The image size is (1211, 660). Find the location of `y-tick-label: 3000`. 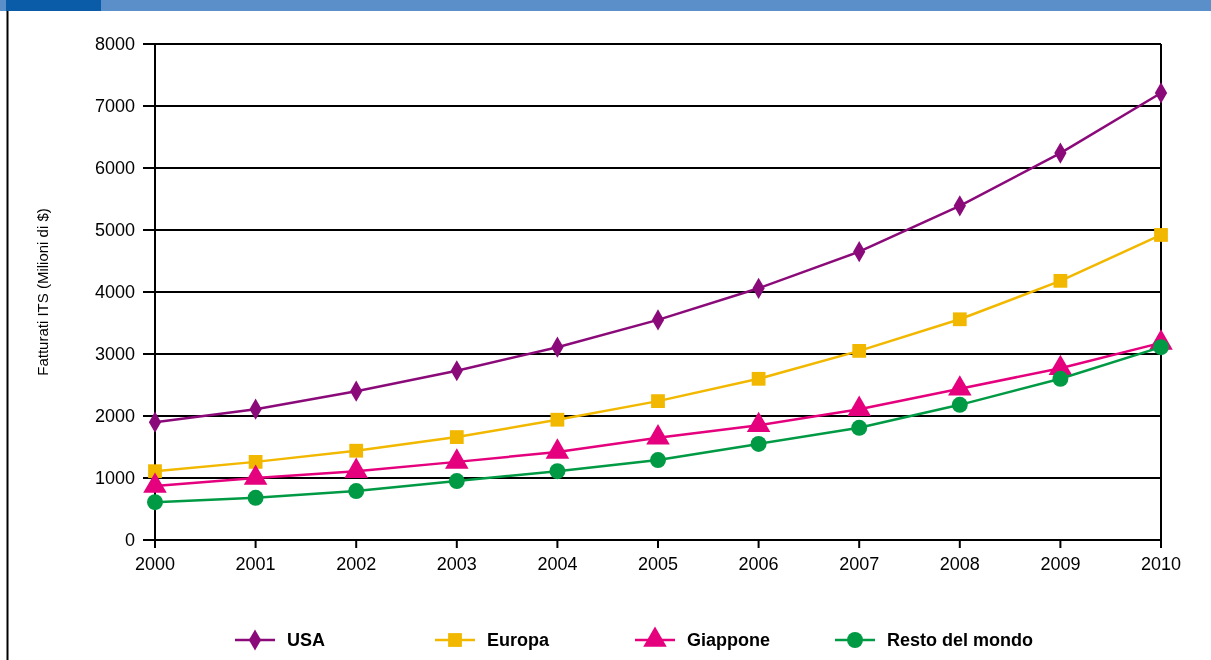

y-tick-label: 3000 is located at coordinates (114, 354).